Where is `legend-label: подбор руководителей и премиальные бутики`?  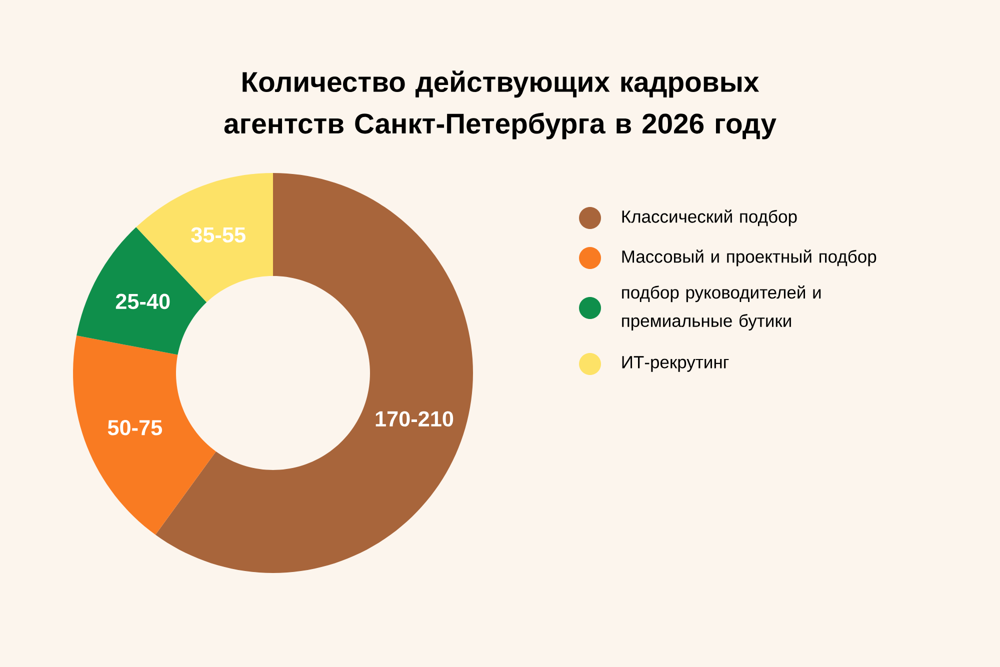 legend-label: подбор руководителей и премиальные бутики is located at coordinates (721, 308).